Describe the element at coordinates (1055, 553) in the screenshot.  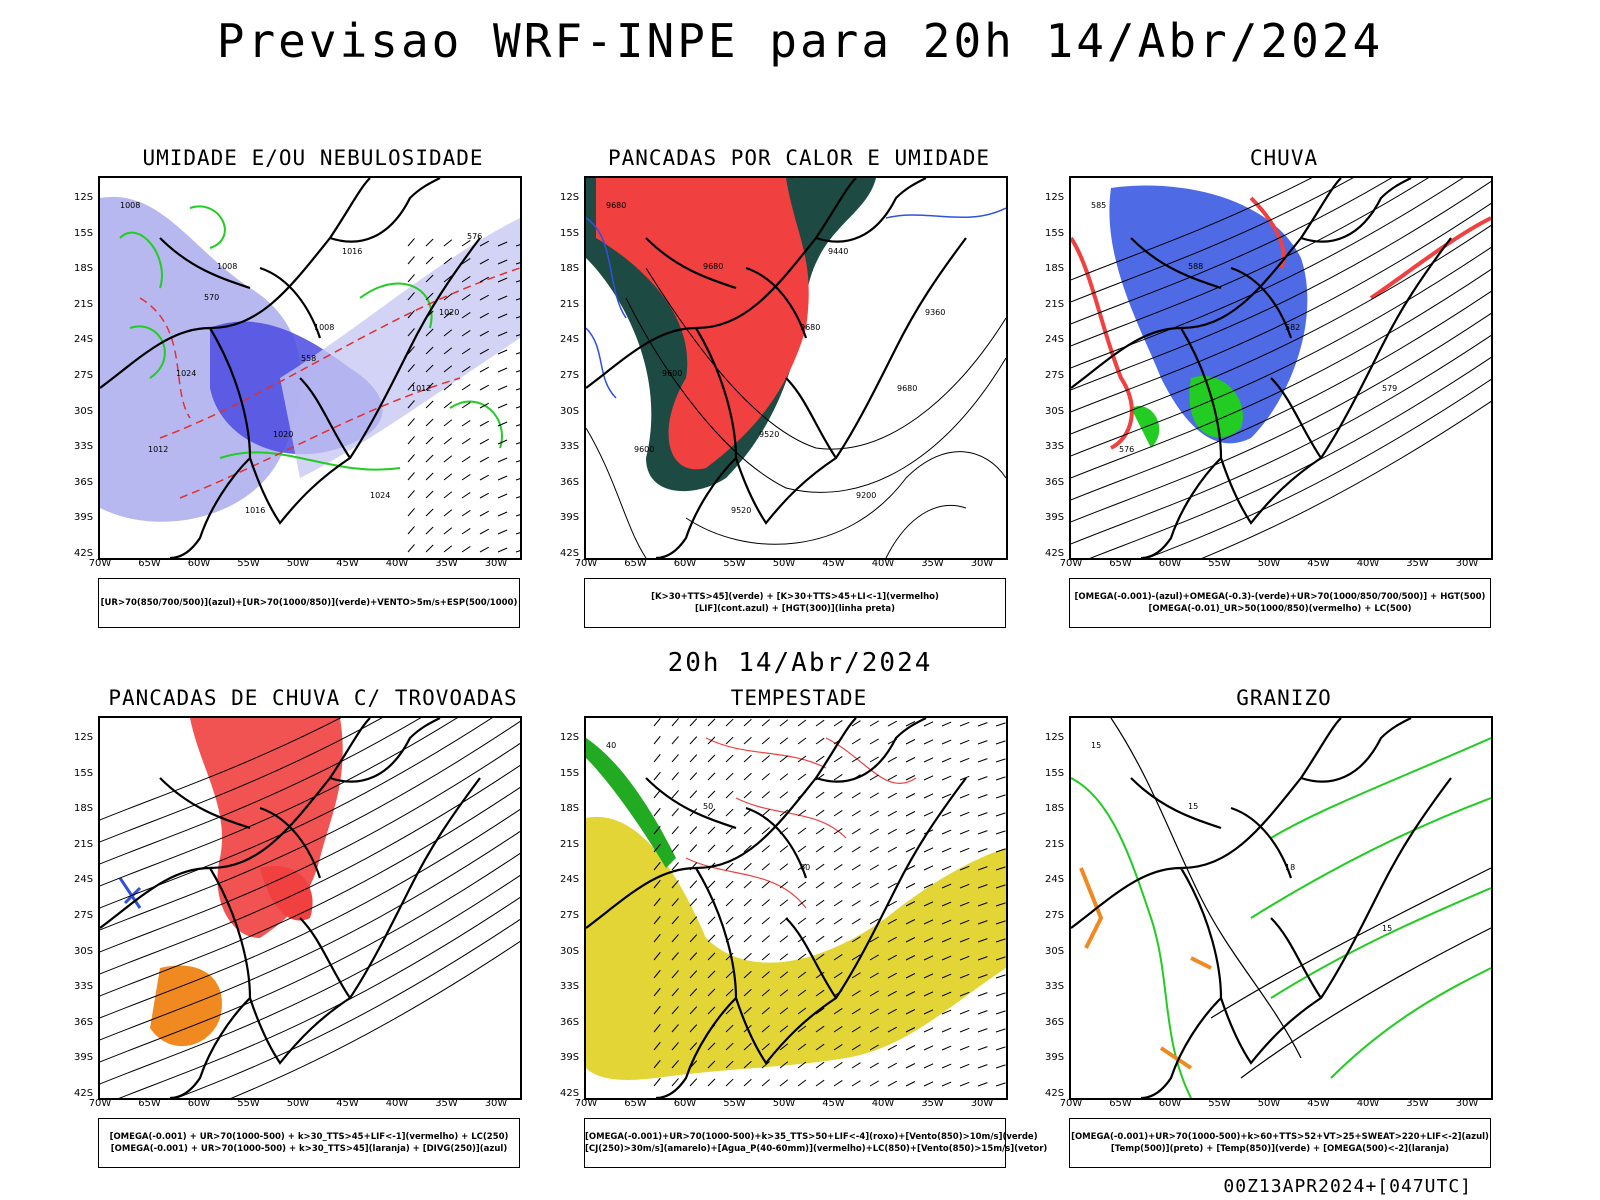
I see `lat-tick-label: 42S` at that location.